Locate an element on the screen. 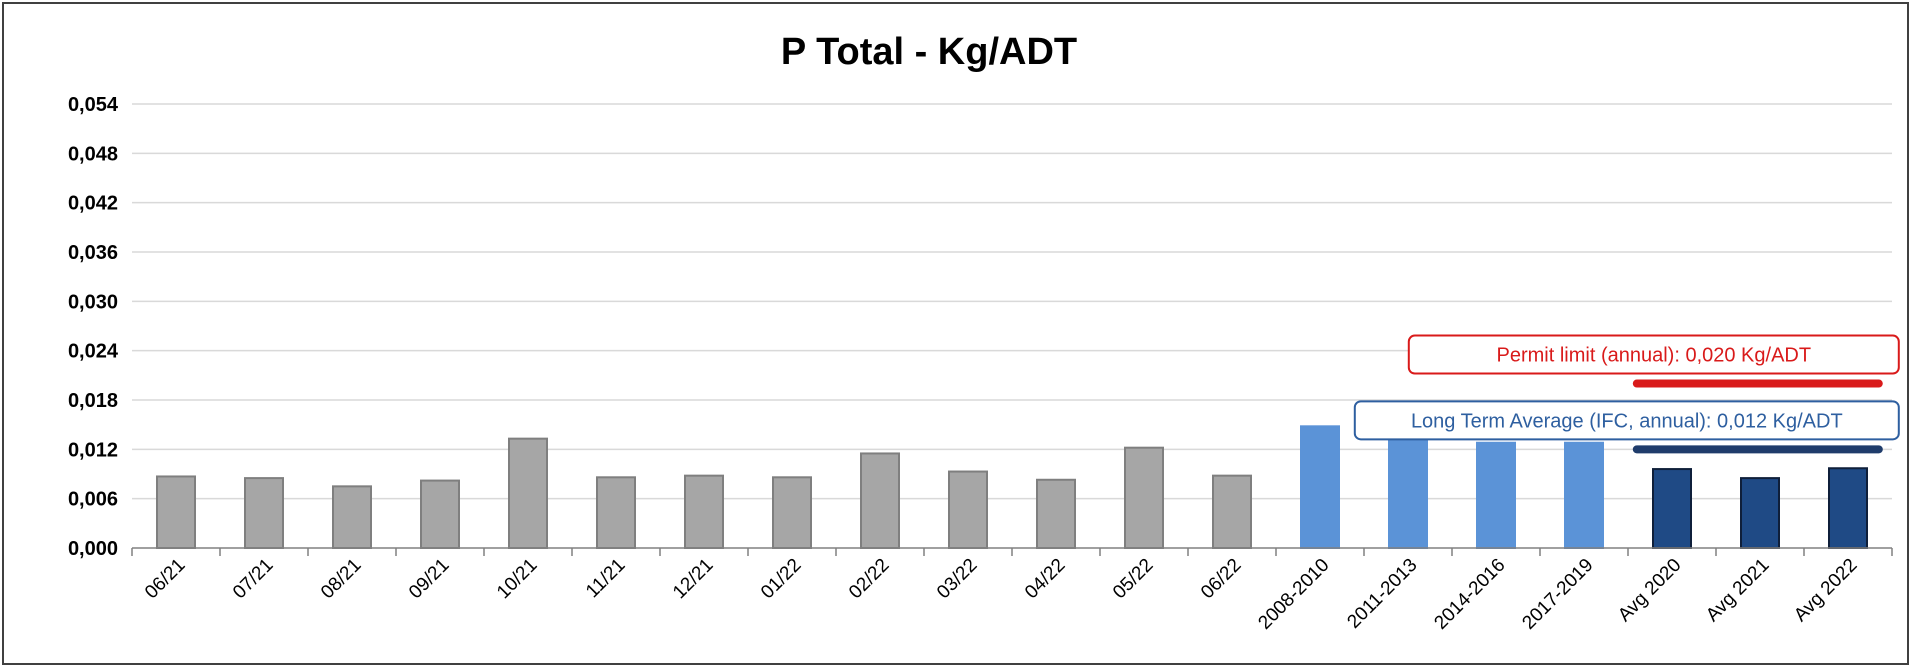 Image resolution: width=1913 pixels, height=669 pixels. bar-avg-2022 is located at coordinates (1848, 508).